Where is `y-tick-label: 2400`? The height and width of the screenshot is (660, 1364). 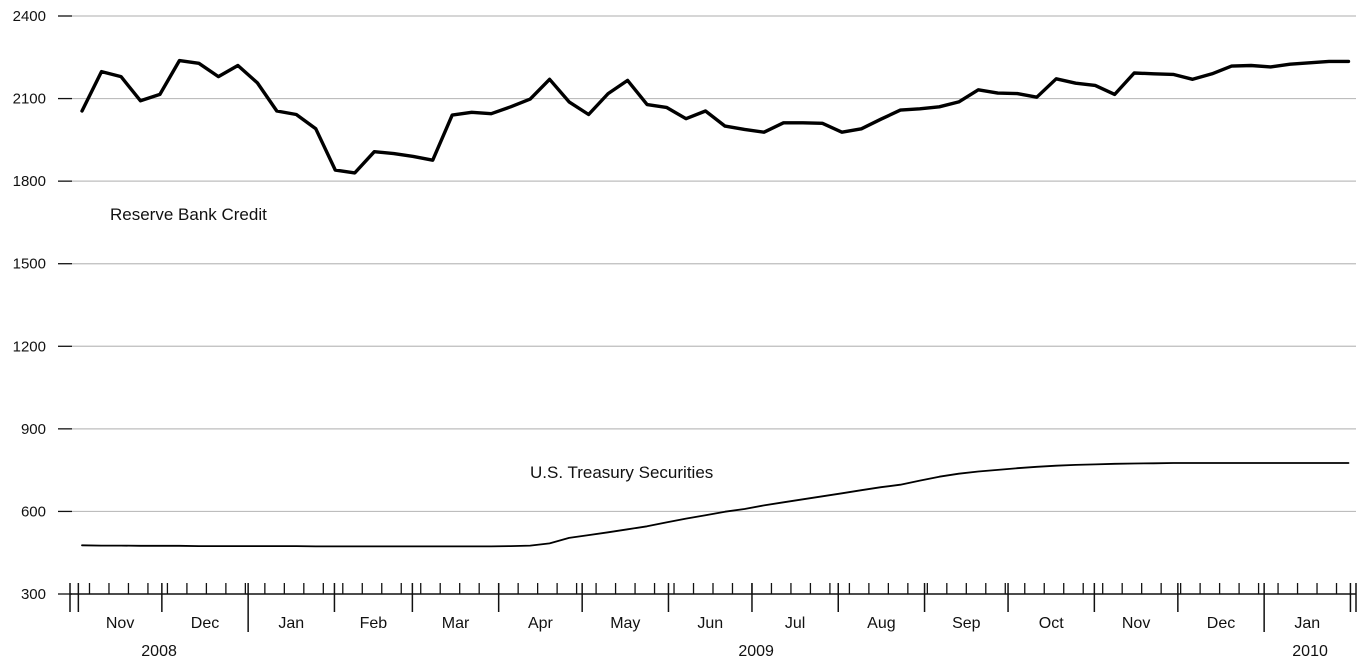 y-tick-label: 2400 is located at coordinates (29, 16).